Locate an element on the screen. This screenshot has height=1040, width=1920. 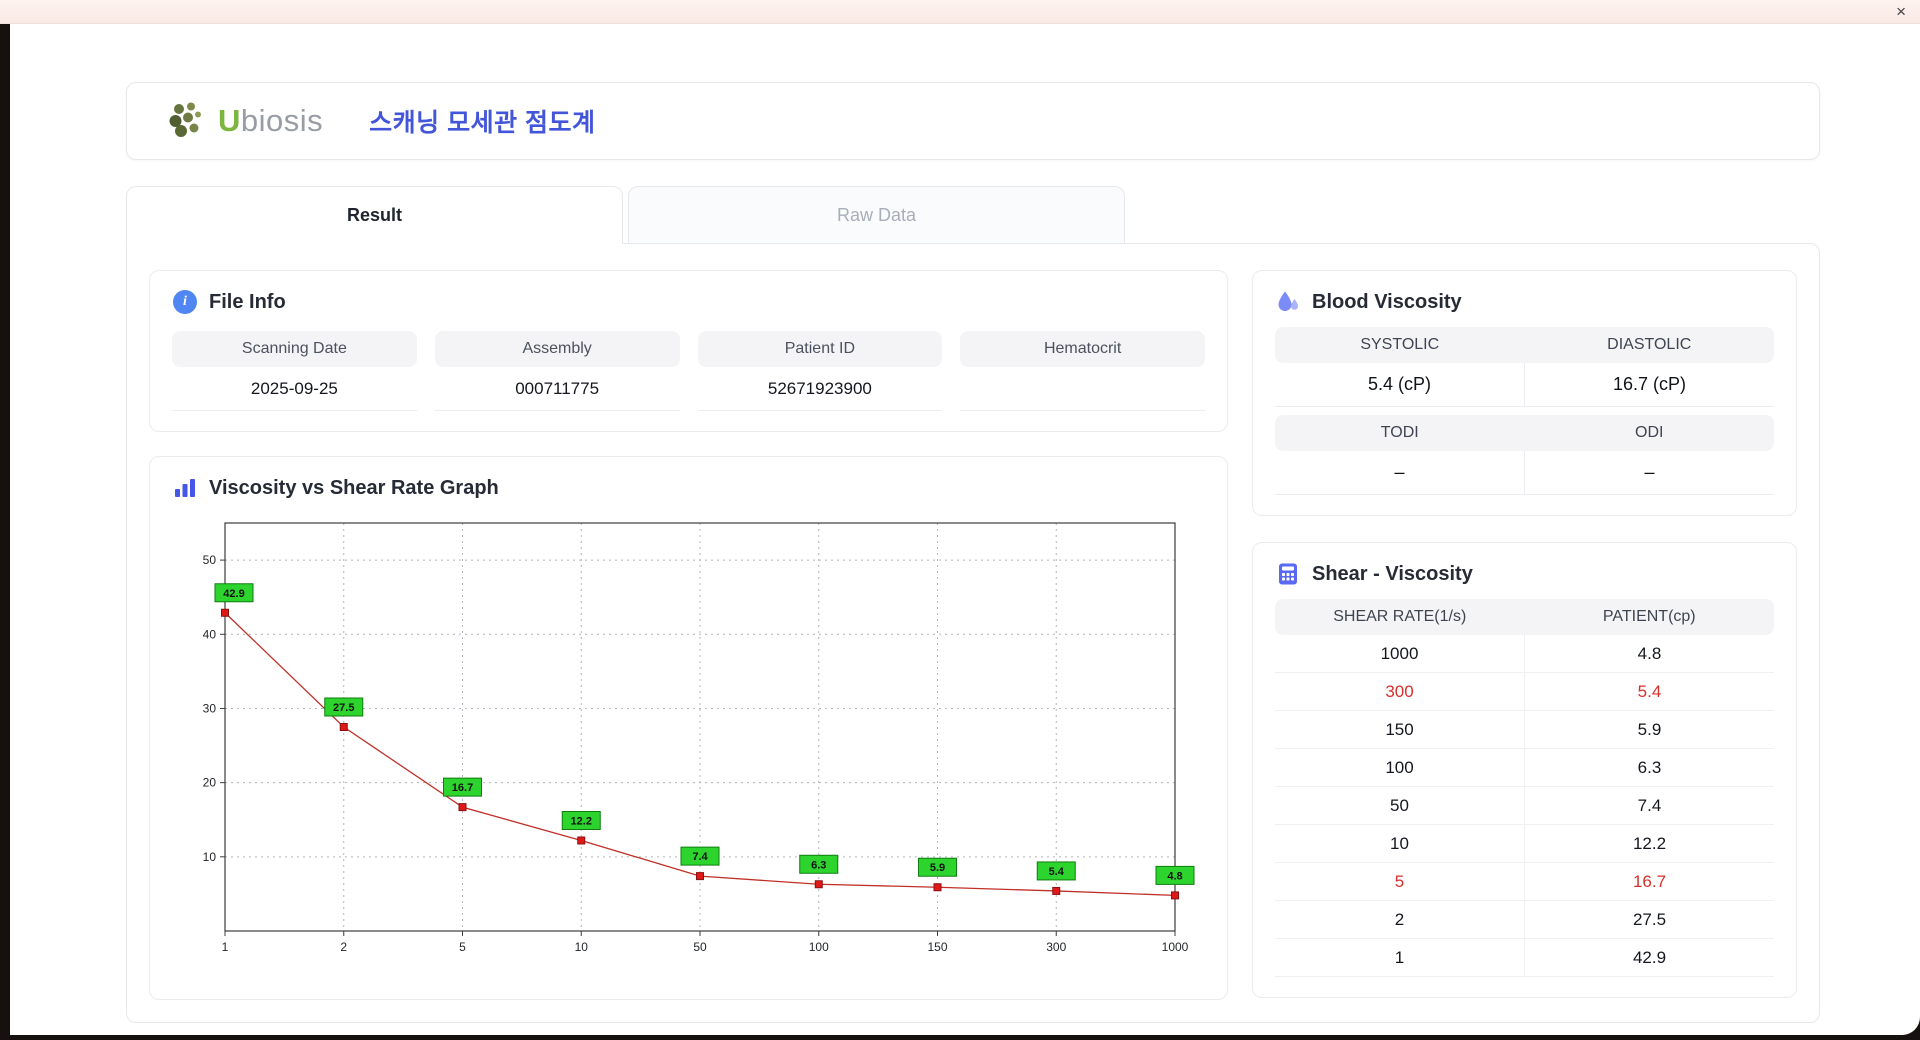
table-row: 10 12.2 is located at coordinates (1524, 844).